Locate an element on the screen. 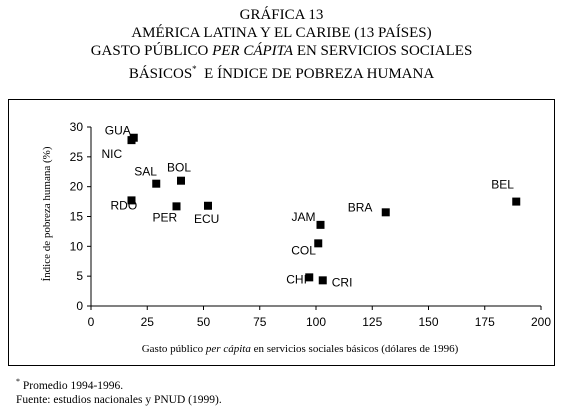 The height and width of the screenshot is (410, 563). point-nic is located at coordinates (131, 140).